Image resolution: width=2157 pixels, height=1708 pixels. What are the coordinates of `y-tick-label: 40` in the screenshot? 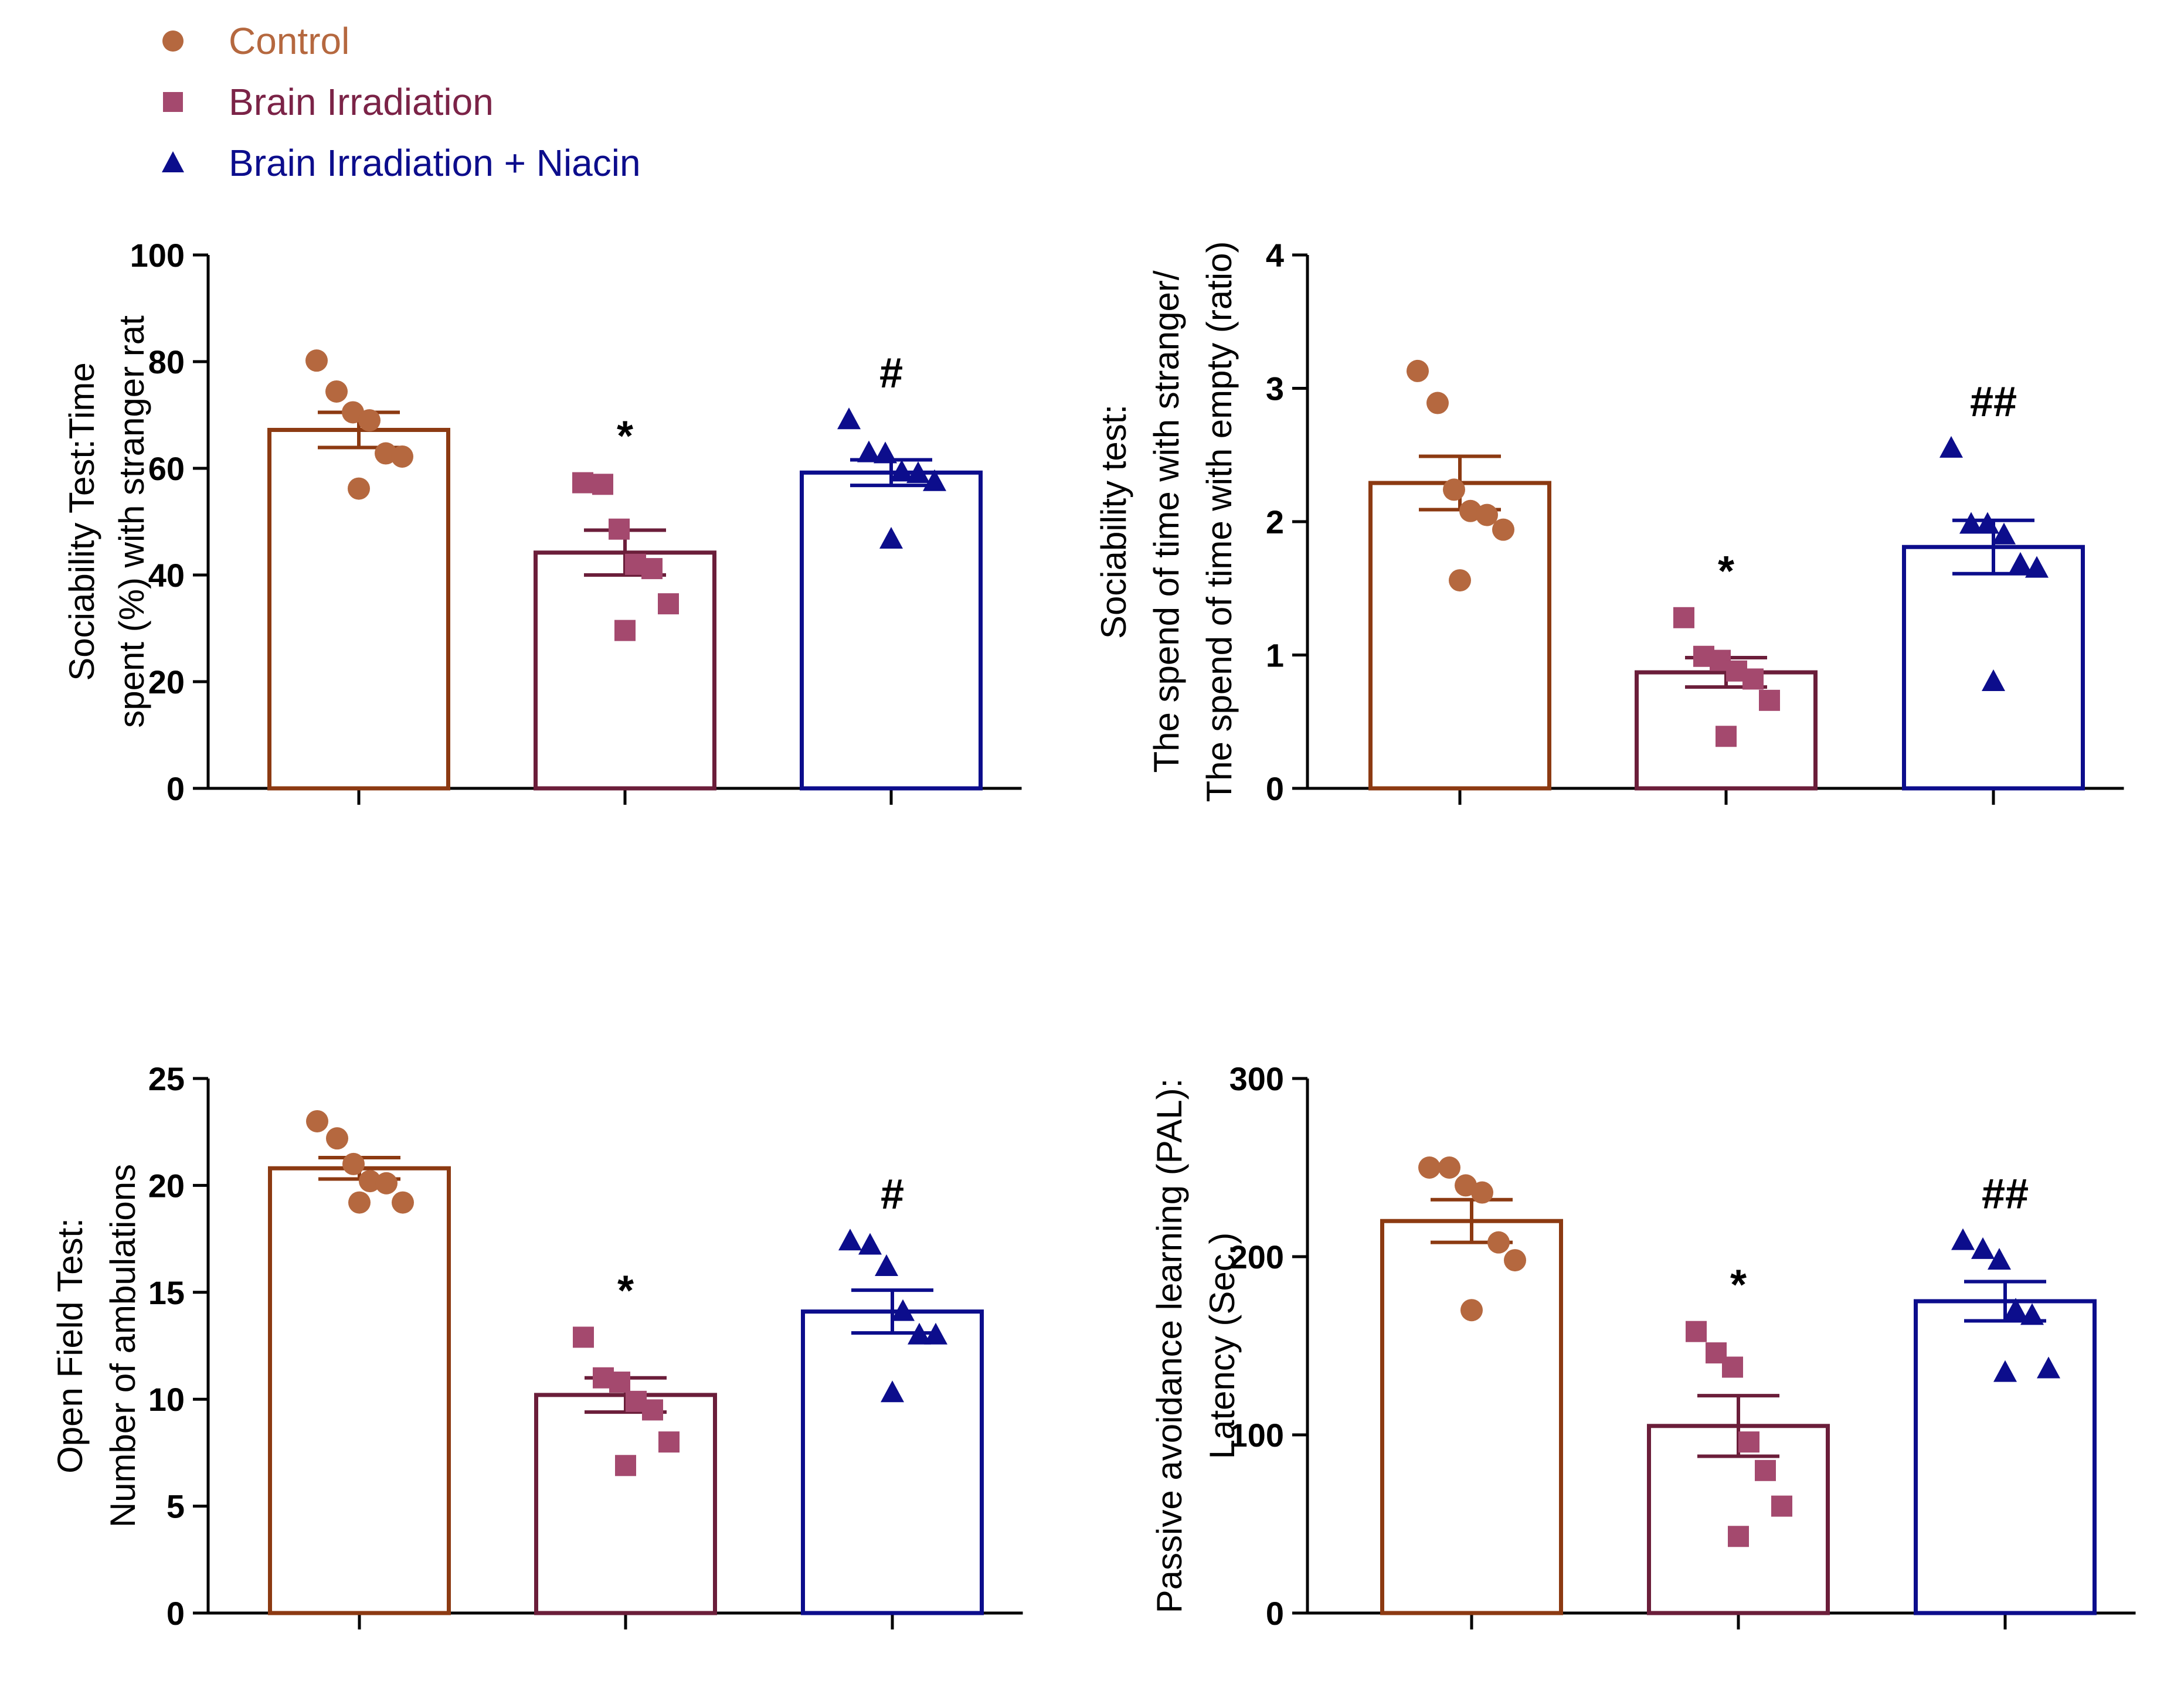 It's located at (166, 575).